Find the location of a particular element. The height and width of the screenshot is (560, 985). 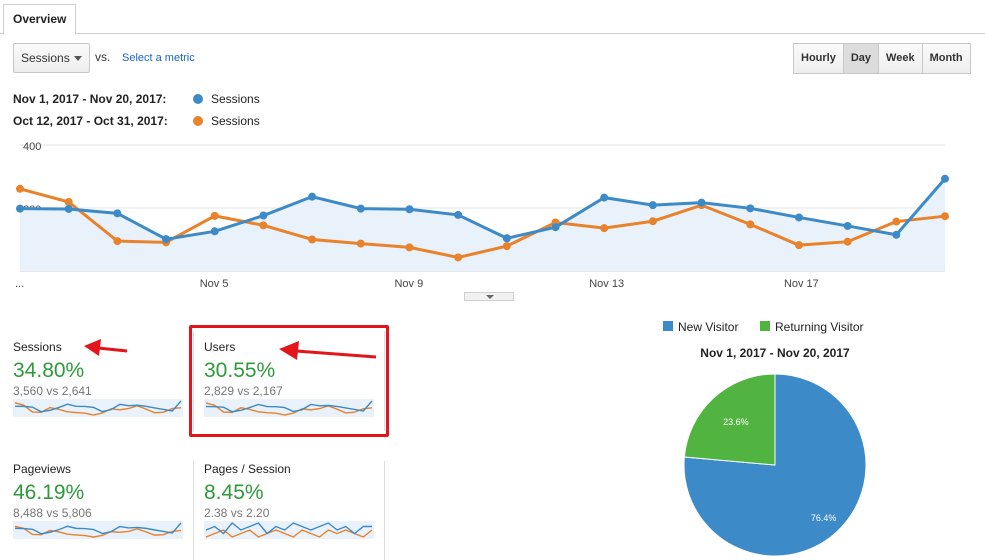

pie-legend-label: Returning Visitor is located at coordinates (819, 327).